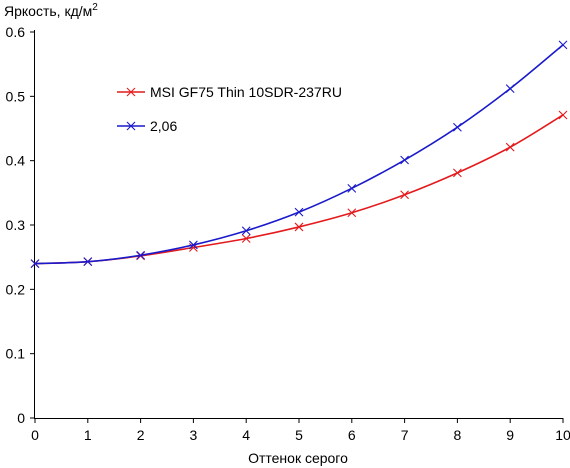 This screenshot has width=570, height=468. What do you see at coordinates (163, 126) in the screenshot?
I see `legend-label: 2,06` at bounding box center [163, 126].